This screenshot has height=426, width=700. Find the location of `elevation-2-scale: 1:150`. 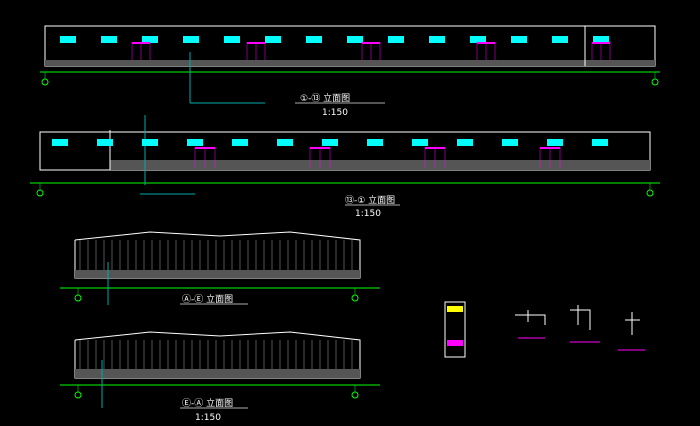

elevation-2-scale: 1:150 is located at coordinates (368, 214).